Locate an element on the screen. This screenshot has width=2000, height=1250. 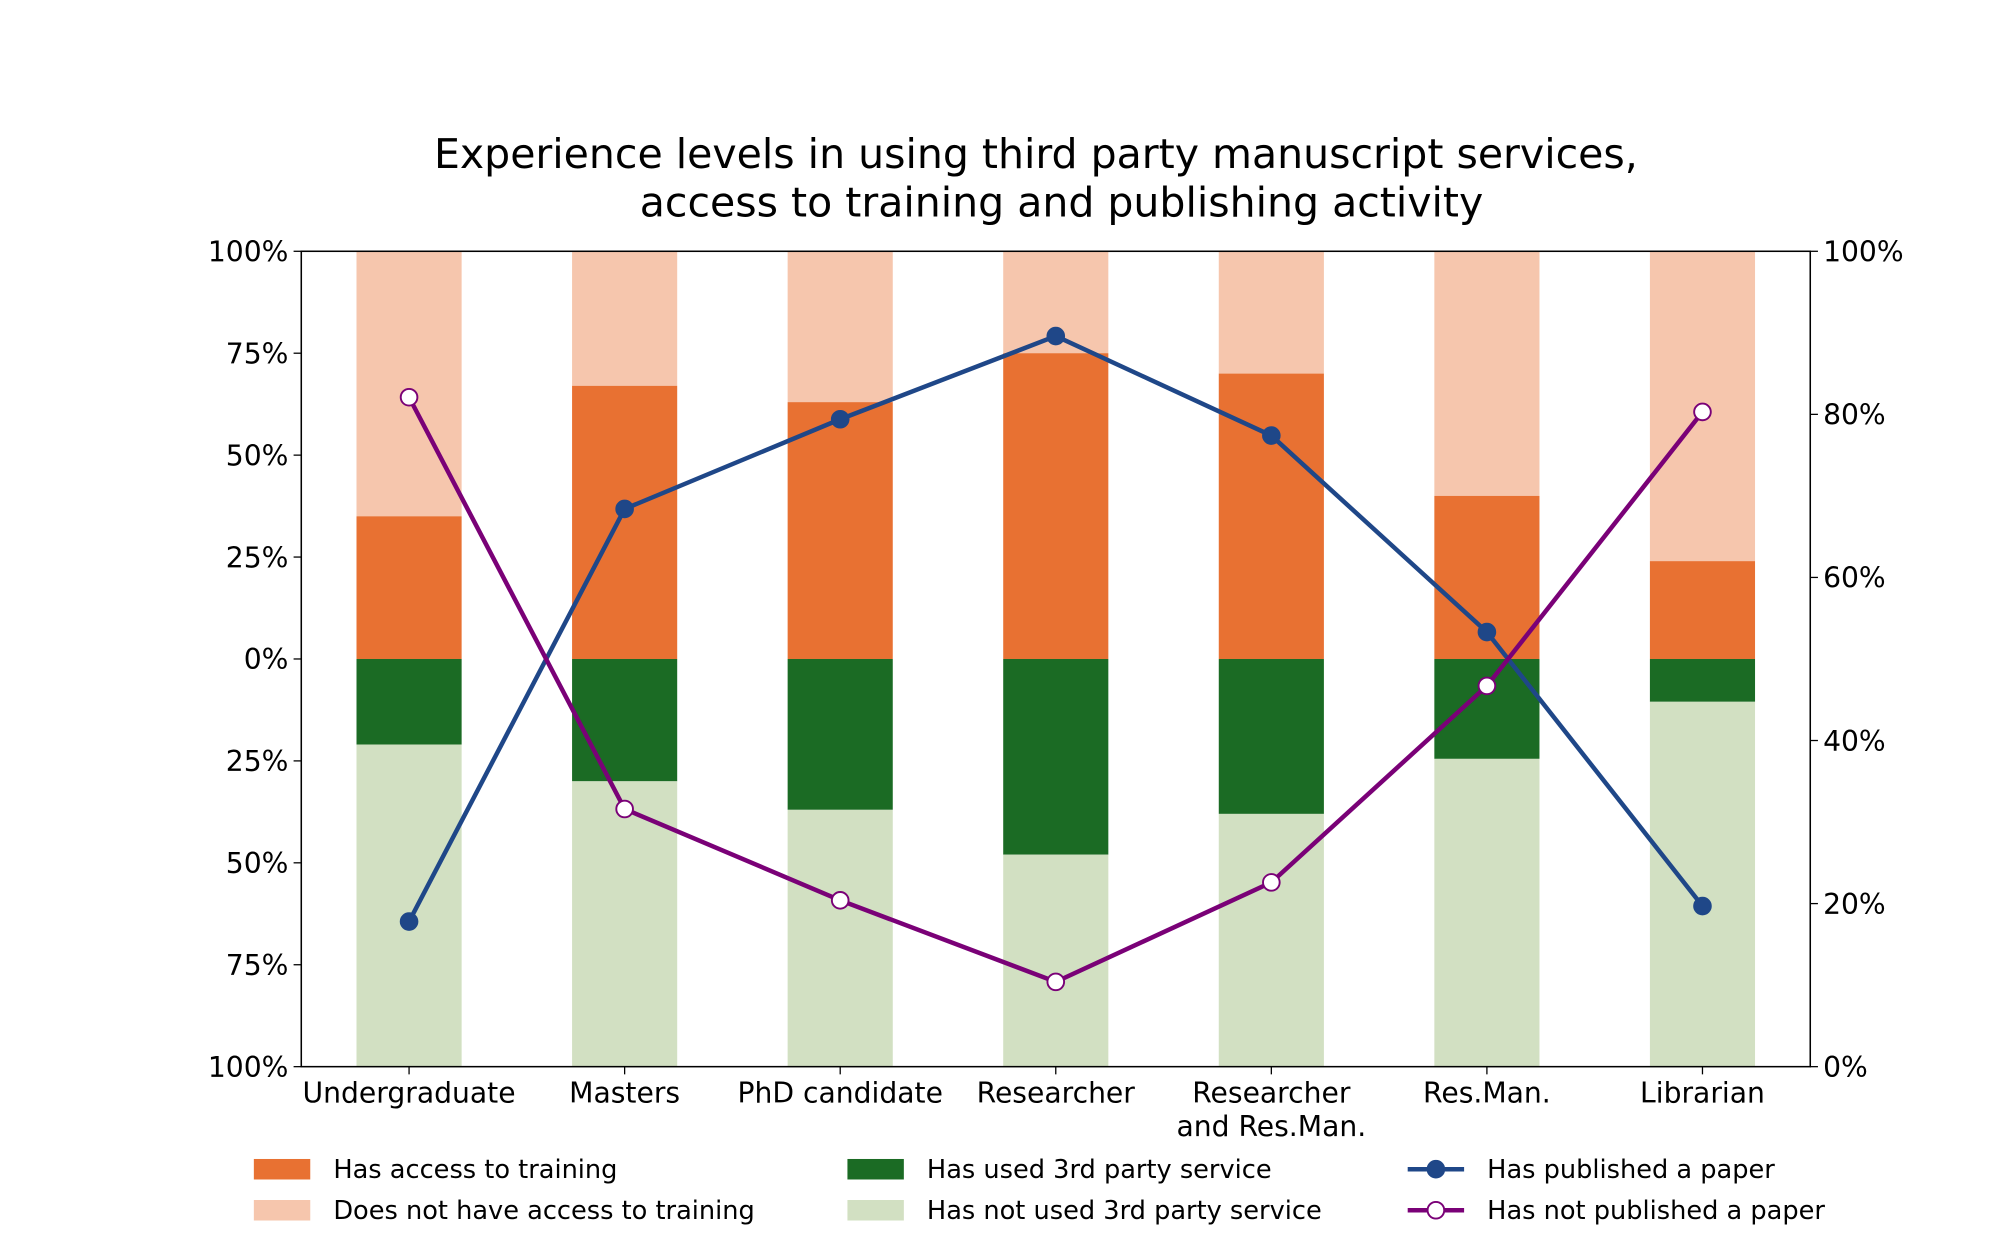
legend-label: Has not used 3rd party service is located at coordinates (1124, 1211).